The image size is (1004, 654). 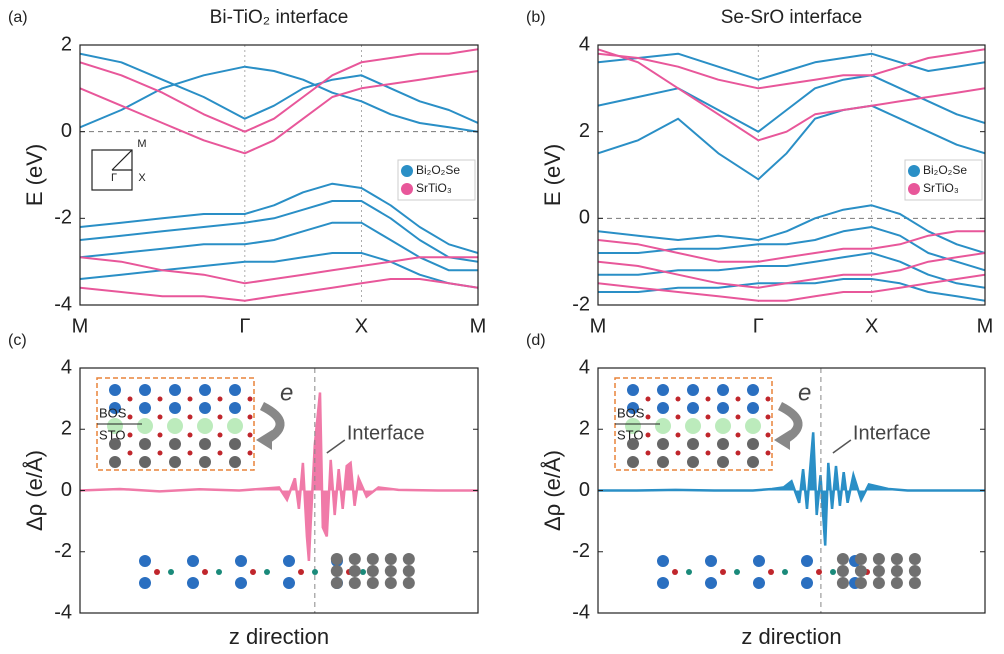 I want to click on plot-area, so click(x=279, y=490).